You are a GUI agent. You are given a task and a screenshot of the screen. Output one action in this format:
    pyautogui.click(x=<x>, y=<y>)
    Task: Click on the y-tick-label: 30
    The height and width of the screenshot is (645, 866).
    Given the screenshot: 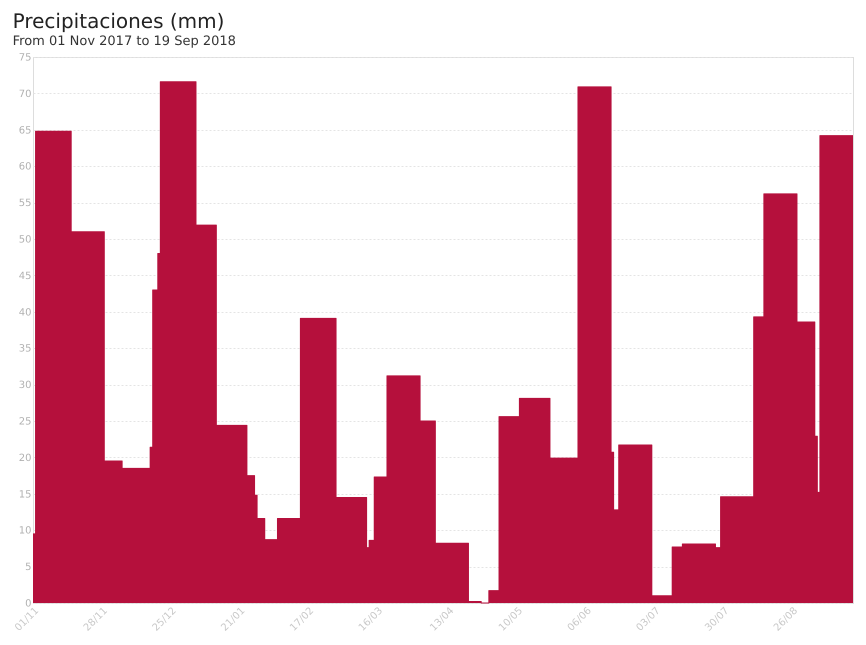 What is the action you would take?
    pyautogui.click(x=25, y=386)
    